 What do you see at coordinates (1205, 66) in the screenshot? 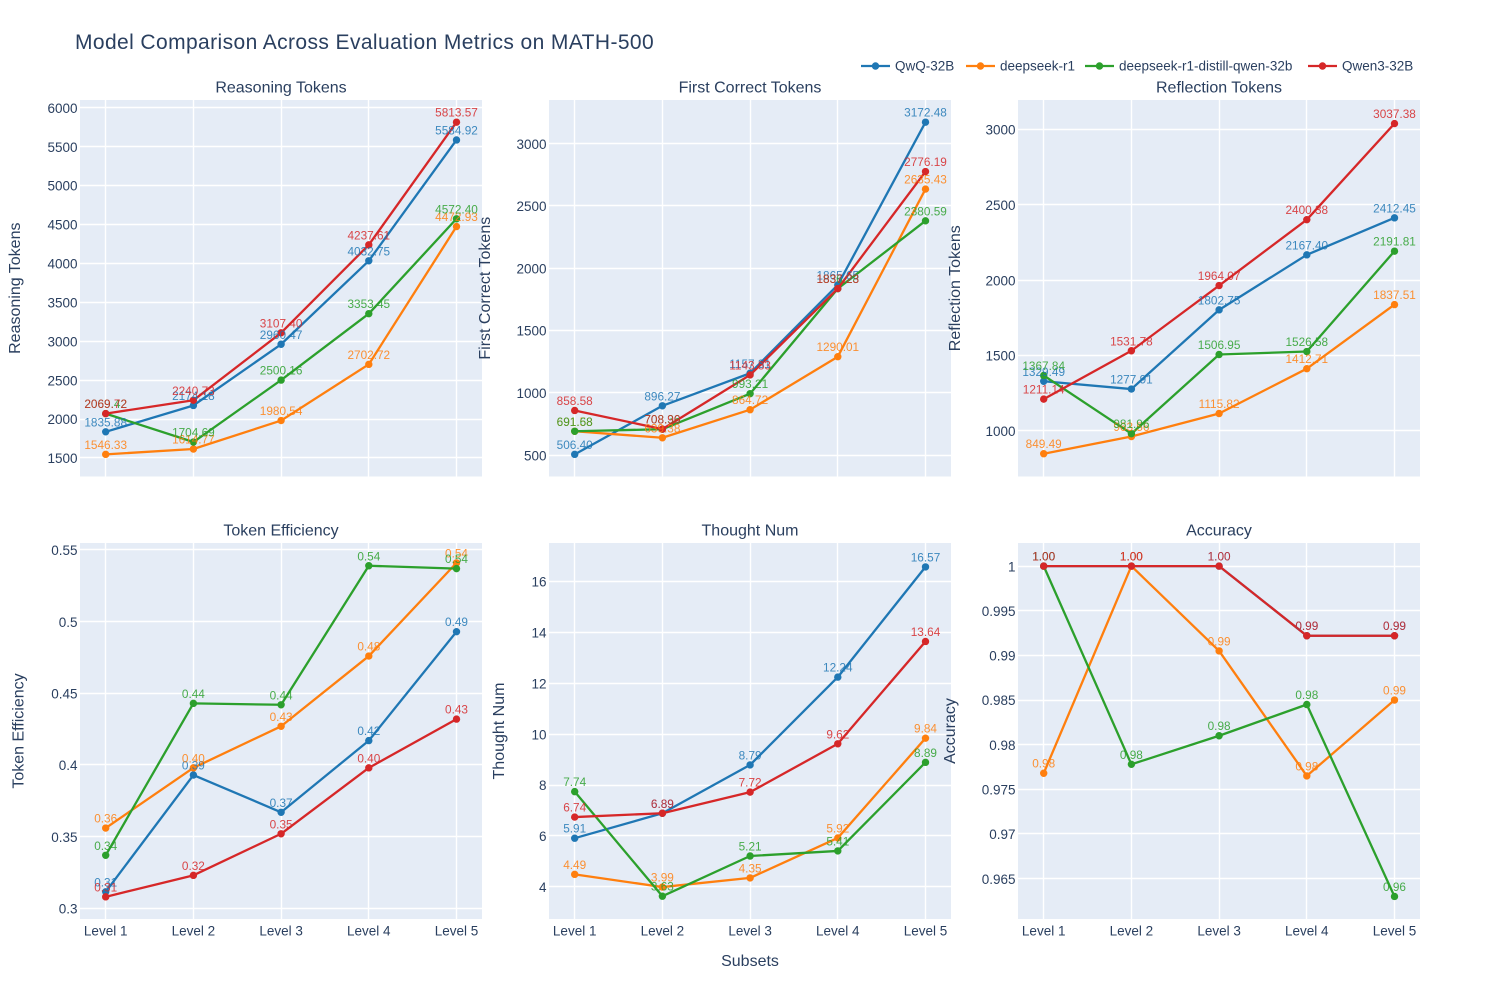
I see `svg-text: deepseek-r1-distill-qwen-32b` at bounding box center [1205, 66].